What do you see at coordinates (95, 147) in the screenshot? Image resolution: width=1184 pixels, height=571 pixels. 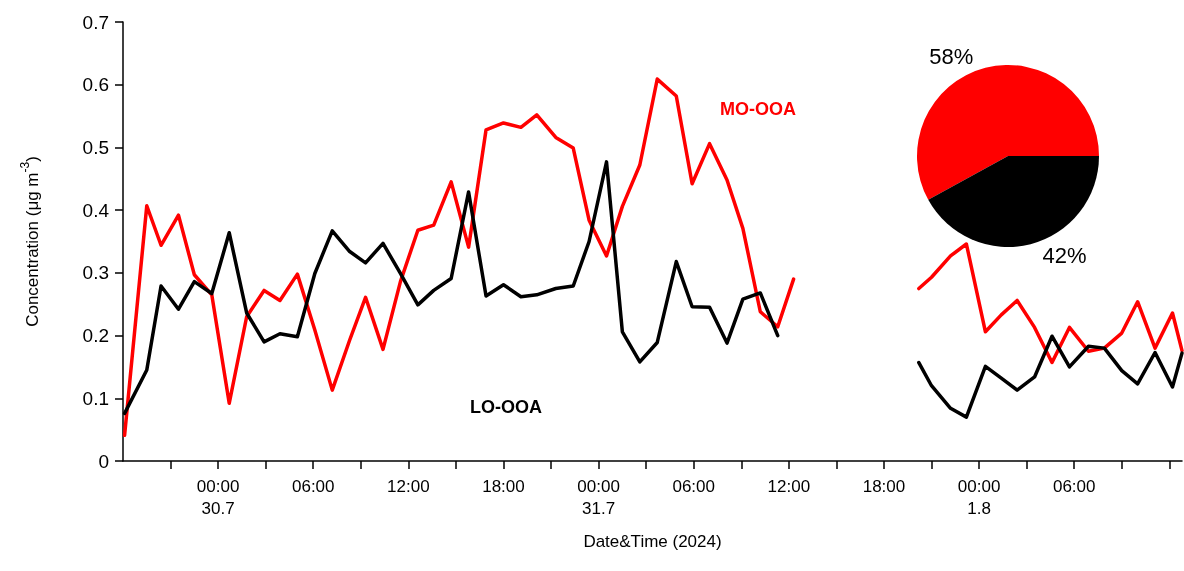 I see `y-tick-label: 0.5` at bounding box center [95, 147].